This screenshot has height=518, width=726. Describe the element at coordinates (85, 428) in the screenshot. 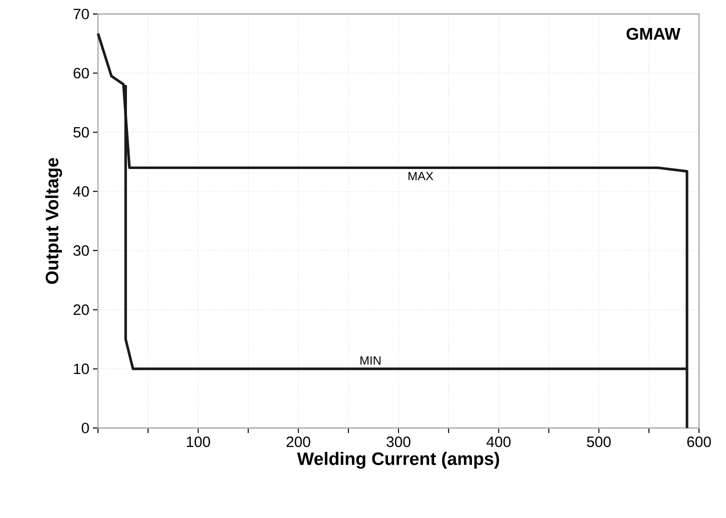

I see `y-tick-label: 0` at that location.